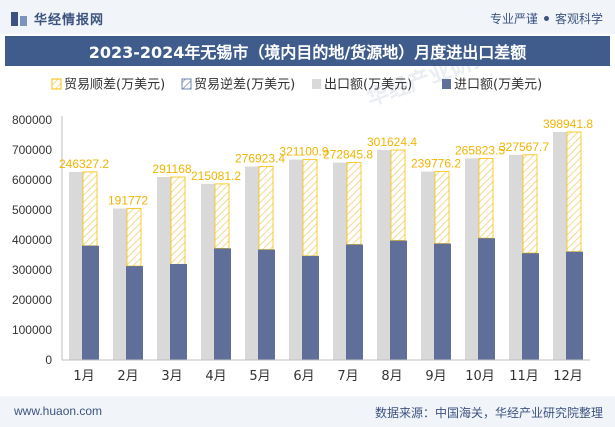 This screenshot has width=615, height=427. I want to click on surplus-data-label: 276923.4, so click(260, 159).